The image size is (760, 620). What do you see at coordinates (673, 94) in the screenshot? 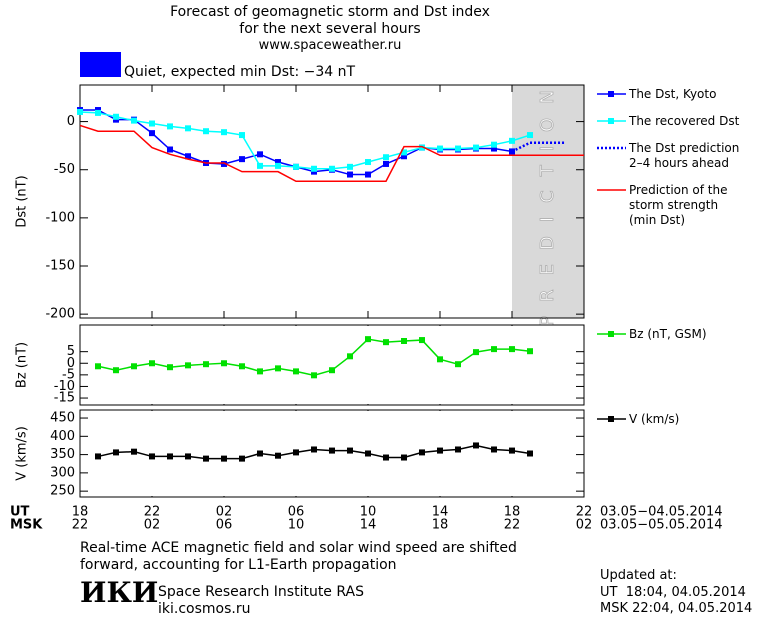
I see `legend-label: The Dst, Kyoto` at bounding box center [673, 94].